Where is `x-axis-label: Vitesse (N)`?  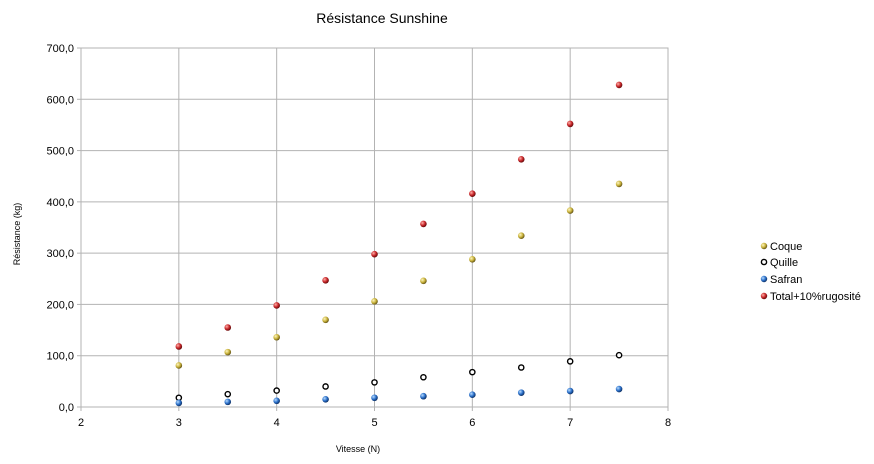
x-axis-label: Vitesse (N) is located at coordinates (358, 449).